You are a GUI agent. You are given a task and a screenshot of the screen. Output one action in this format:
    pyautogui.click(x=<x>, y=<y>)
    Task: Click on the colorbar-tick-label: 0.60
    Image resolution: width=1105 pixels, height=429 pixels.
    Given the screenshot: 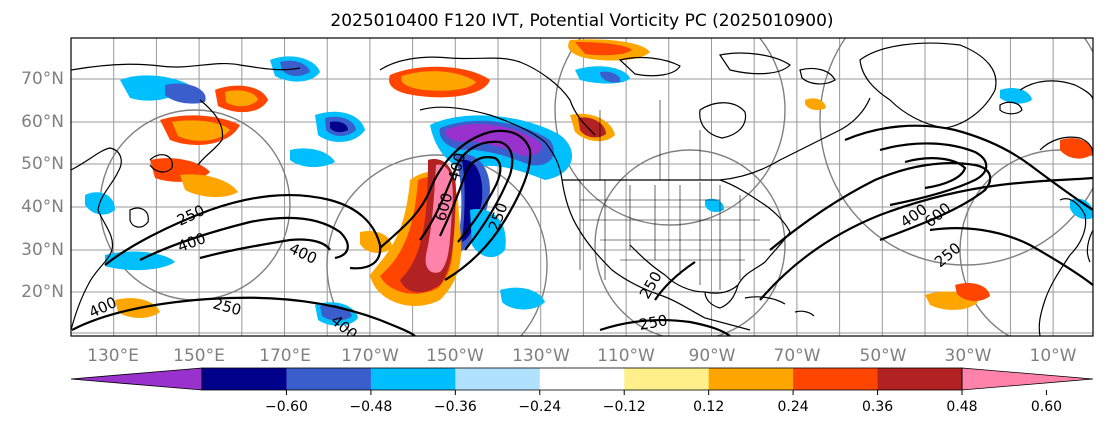 What is the action you would take?
    pyautogui.click(x=1046, y=407)
    